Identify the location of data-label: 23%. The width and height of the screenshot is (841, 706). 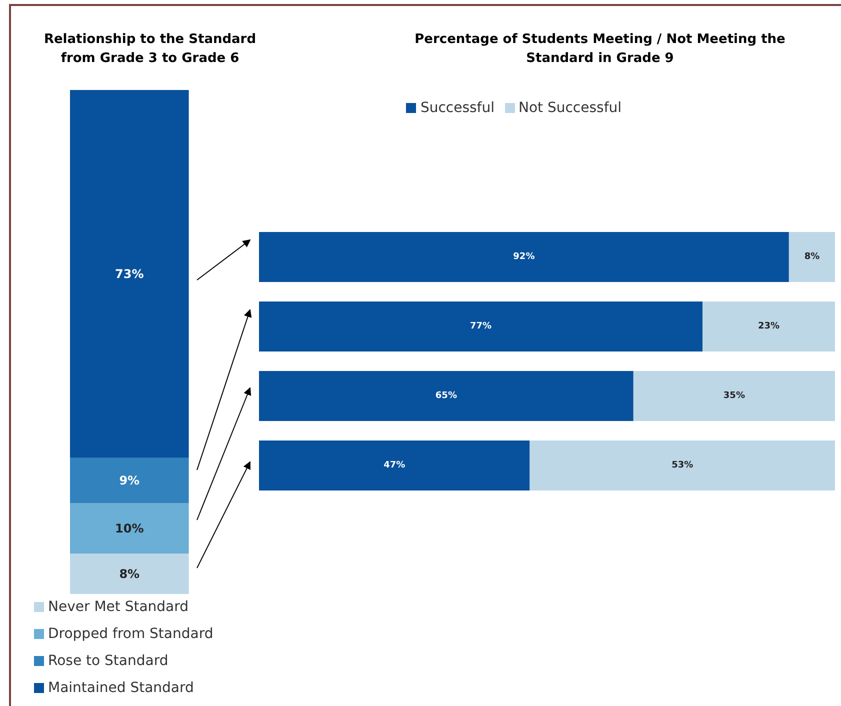
(769, 327).